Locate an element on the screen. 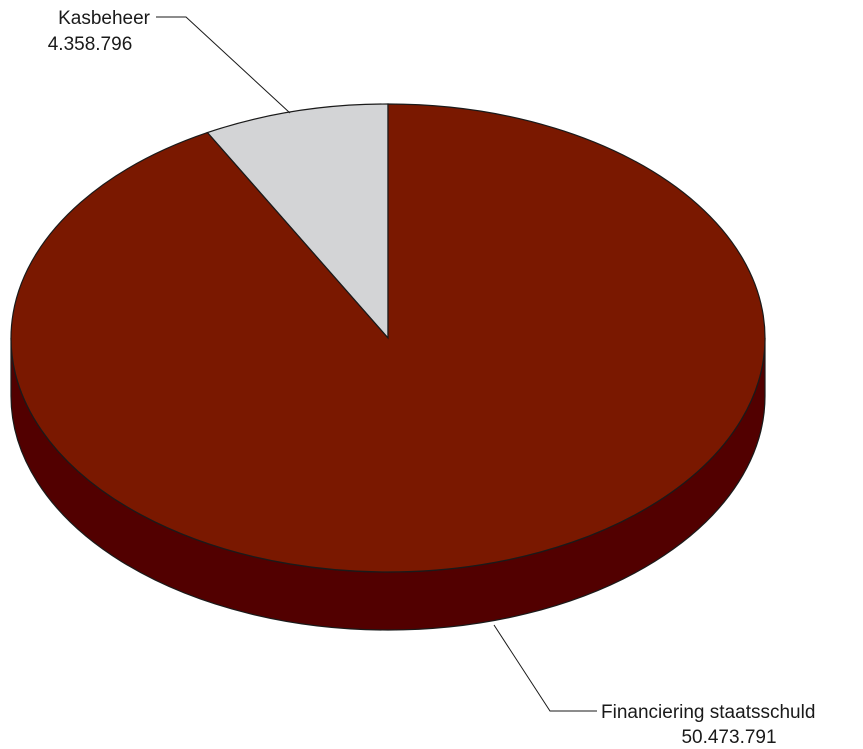  leader-line-financiering-staatsschuld is located at coordinates (545, 668).